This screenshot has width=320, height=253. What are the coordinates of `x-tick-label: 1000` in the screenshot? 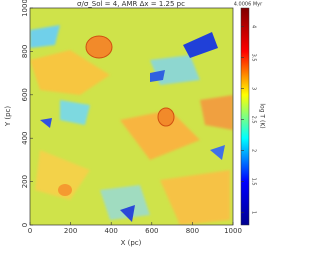 It's located at (233, 231).